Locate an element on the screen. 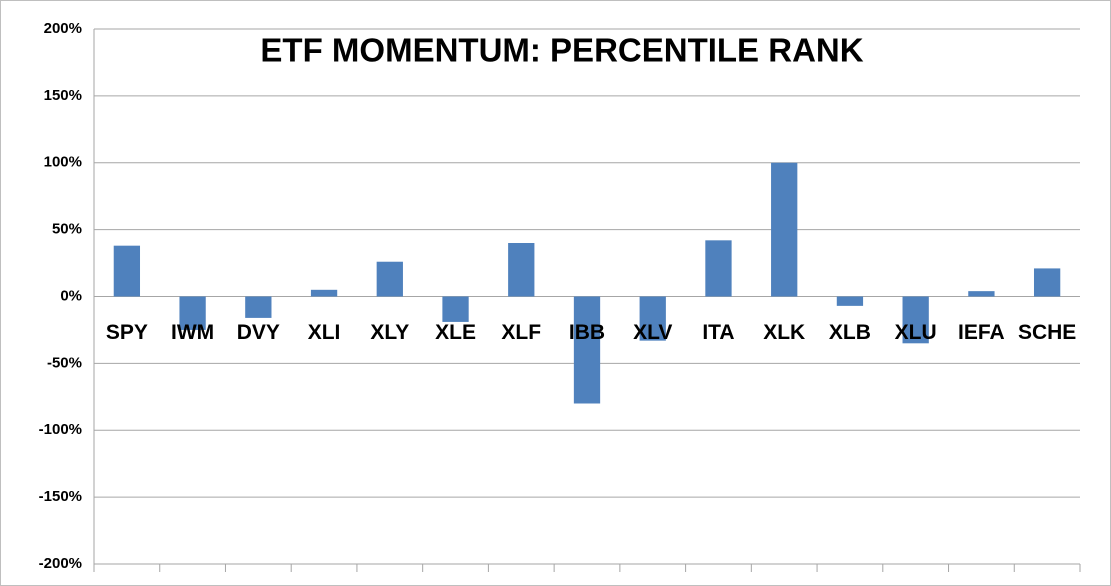 This screenshot has height=586, width=1111. x-tick-label: IBB is located at coordinates (587, 332).